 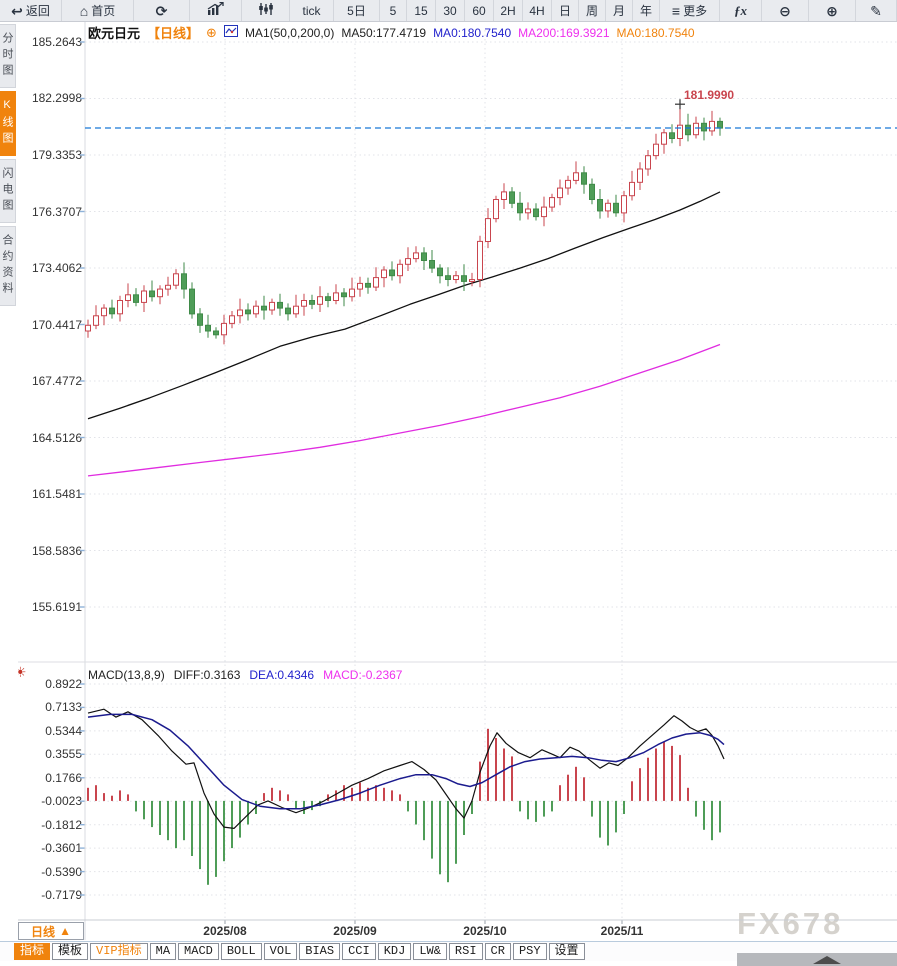 What do you see at coordinates (119, 951) in the screenshot?
I see `indicator-tab-VIP指标: VIP指标` at bounding box center [119, 951].